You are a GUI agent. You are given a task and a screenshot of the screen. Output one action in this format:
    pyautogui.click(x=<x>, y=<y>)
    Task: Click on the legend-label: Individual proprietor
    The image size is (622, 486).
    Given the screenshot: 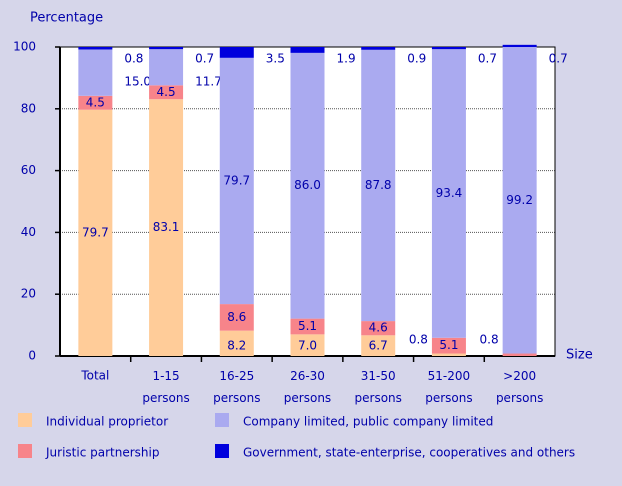 What is the action you would take?
    pyautogui.click(x=107, y=422)
    